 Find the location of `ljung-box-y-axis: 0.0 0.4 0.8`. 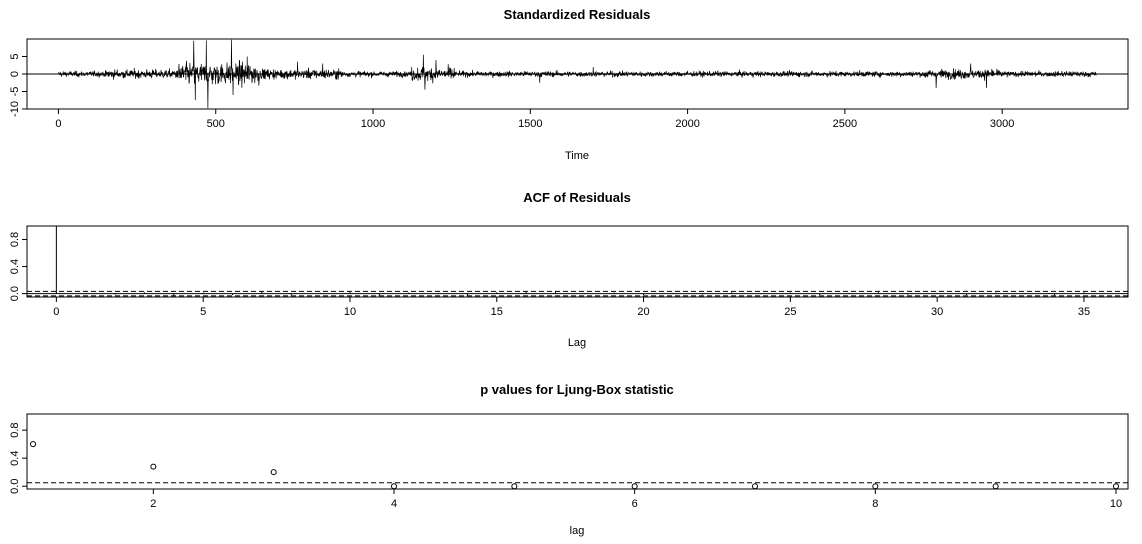

ljung-box-y-axis: 0.0 0.4 0.8 is located at coordinates (18, 458).